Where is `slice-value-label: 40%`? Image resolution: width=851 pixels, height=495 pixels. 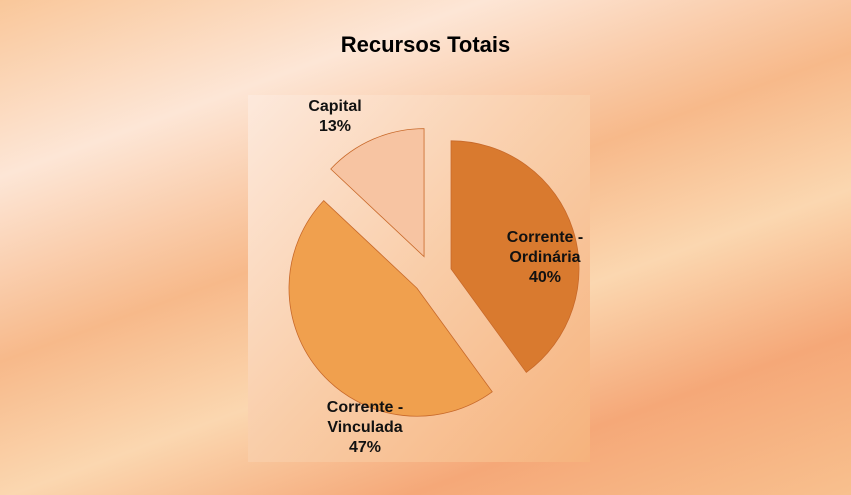
slice-value-label: 40% is located at coordinates (545, 277).